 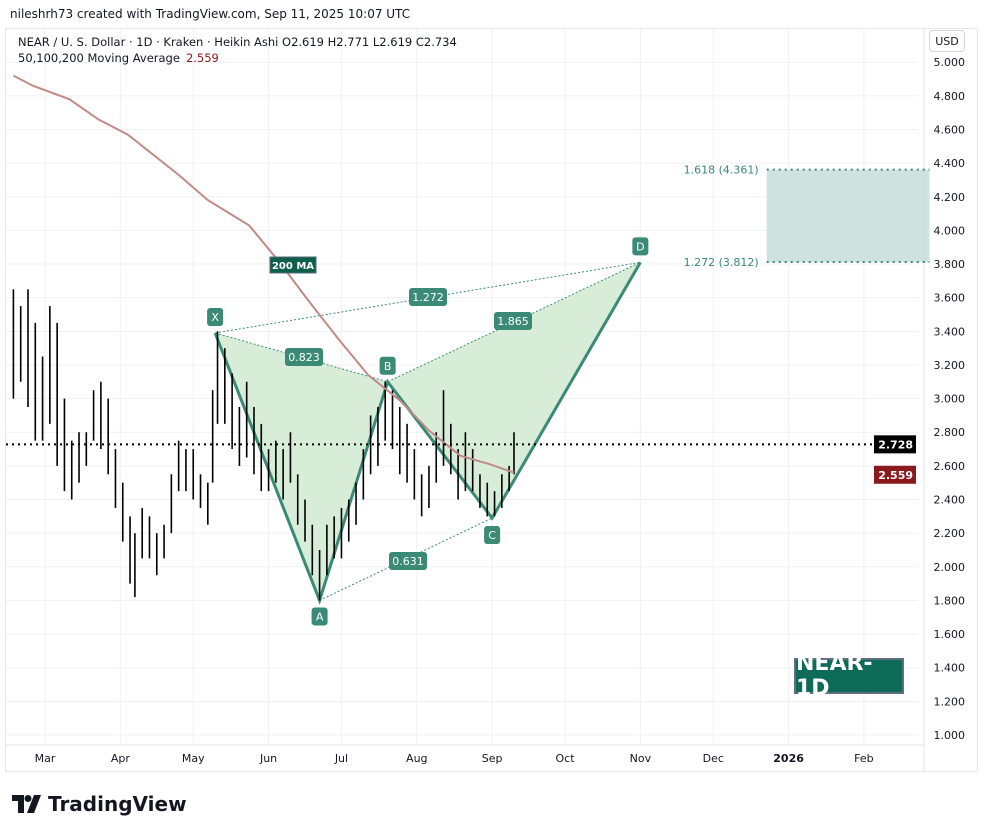 I want to click on ma-annotation: 200 MA, so click(x=293, y=266).